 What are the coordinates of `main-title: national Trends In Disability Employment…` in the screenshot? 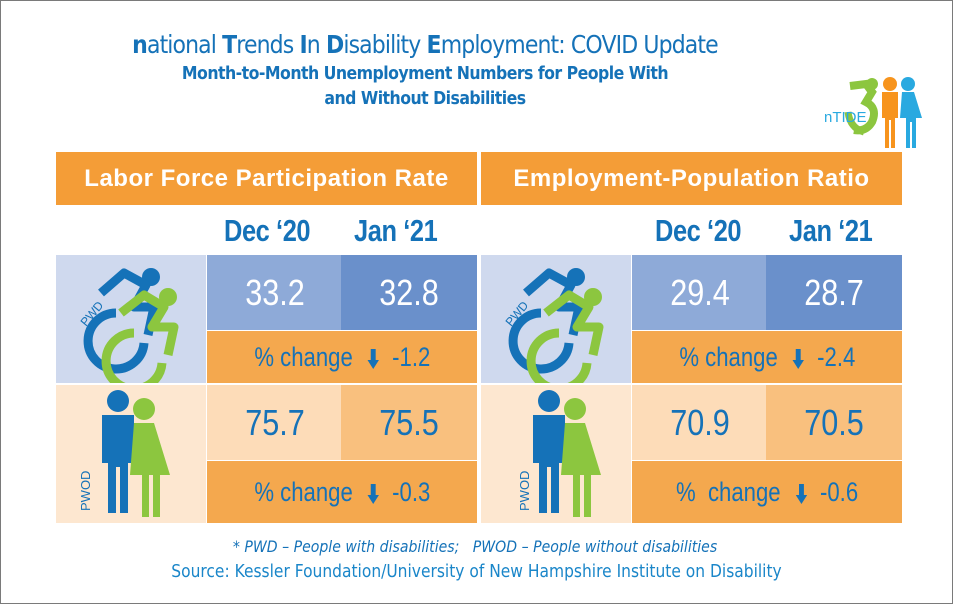 It's located at (425, 44).